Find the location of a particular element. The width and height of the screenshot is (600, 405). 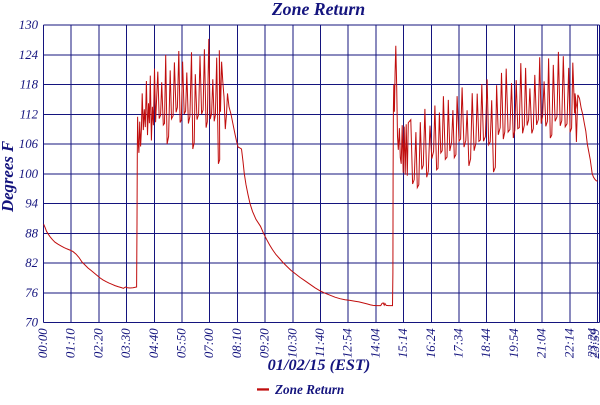

svg-text: 15:14 is located at coordinates (403, 343).